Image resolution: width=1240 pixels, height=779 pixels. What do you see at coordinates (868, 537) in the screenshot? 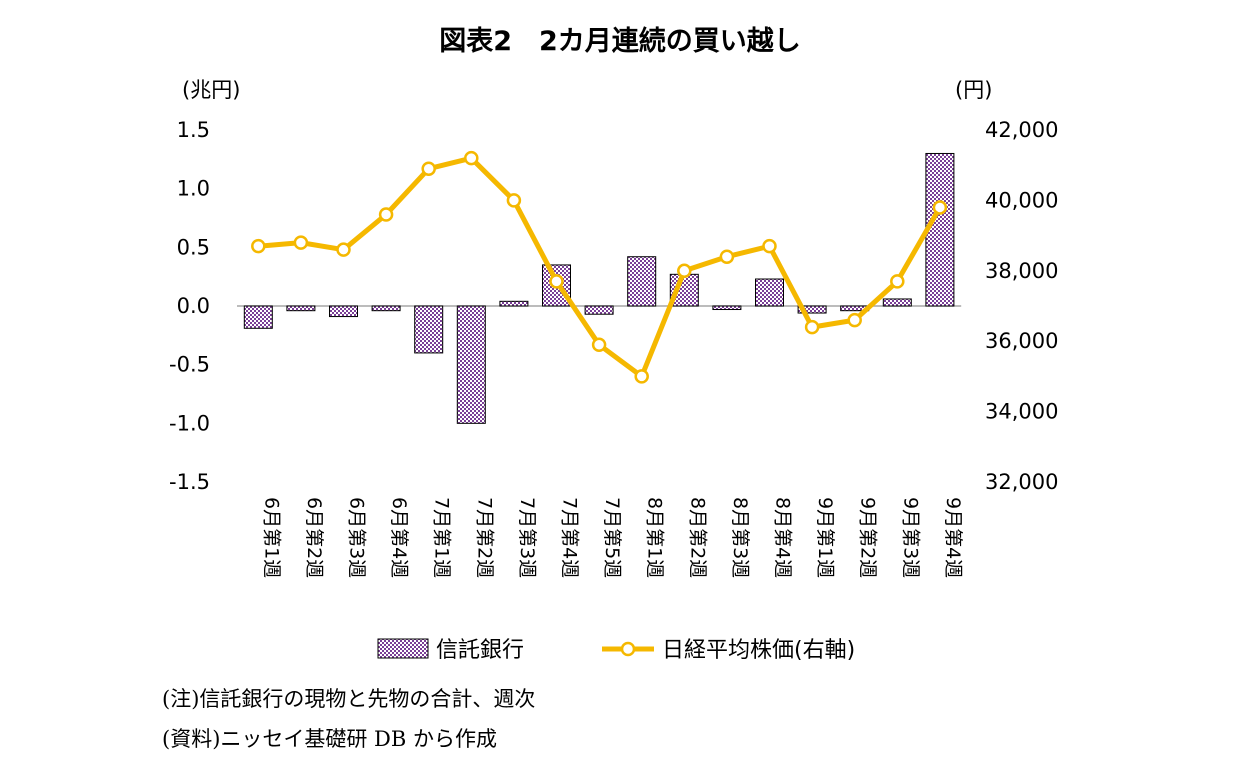
I see `x-tick-label: 9月第2週` at bounding box center [868, 537].